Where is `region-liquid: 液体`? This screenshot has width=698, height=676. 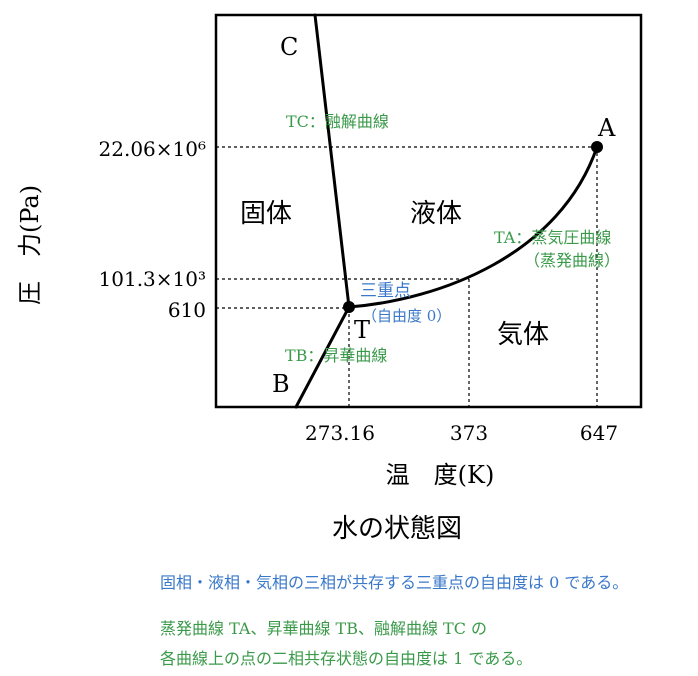
region-liquid: 液体 is located at coordinates (436, 214).